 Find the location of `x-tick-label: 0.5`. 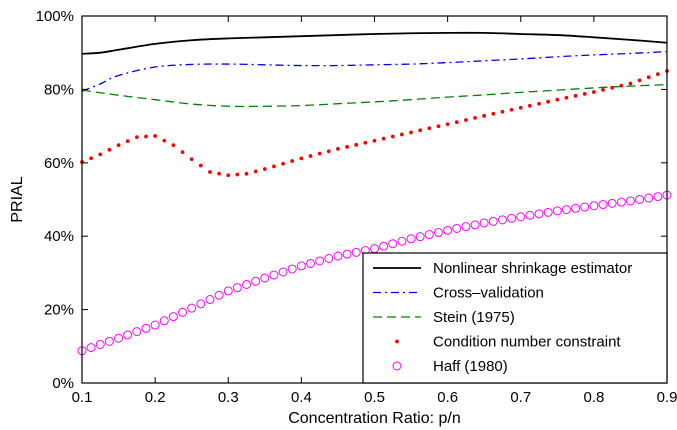

x-tick-label: 0.5 is located at coordinates (374, 397).